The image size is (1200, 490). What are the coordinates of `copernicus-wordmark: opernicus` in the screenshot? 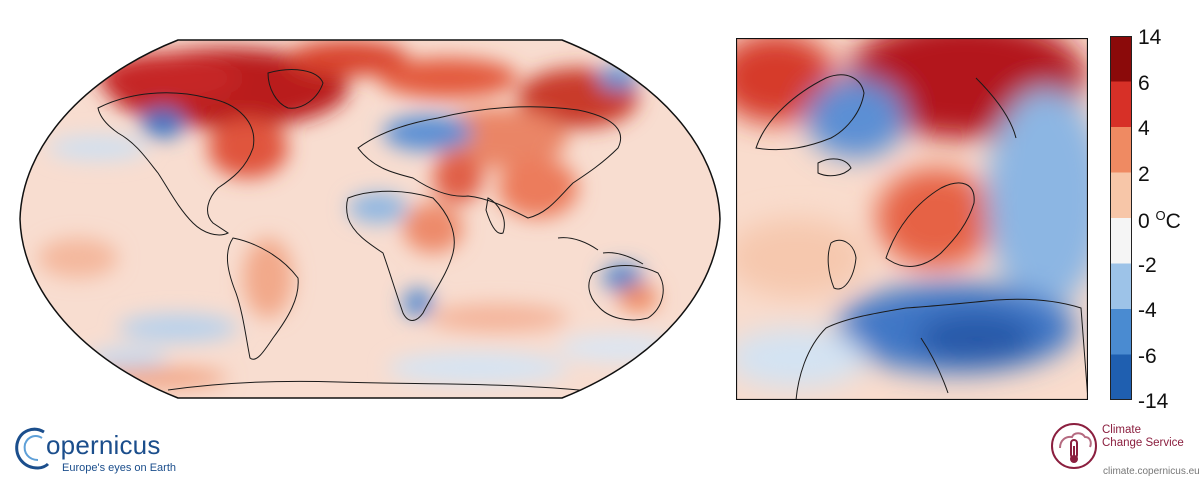 It's located at (103, 445).